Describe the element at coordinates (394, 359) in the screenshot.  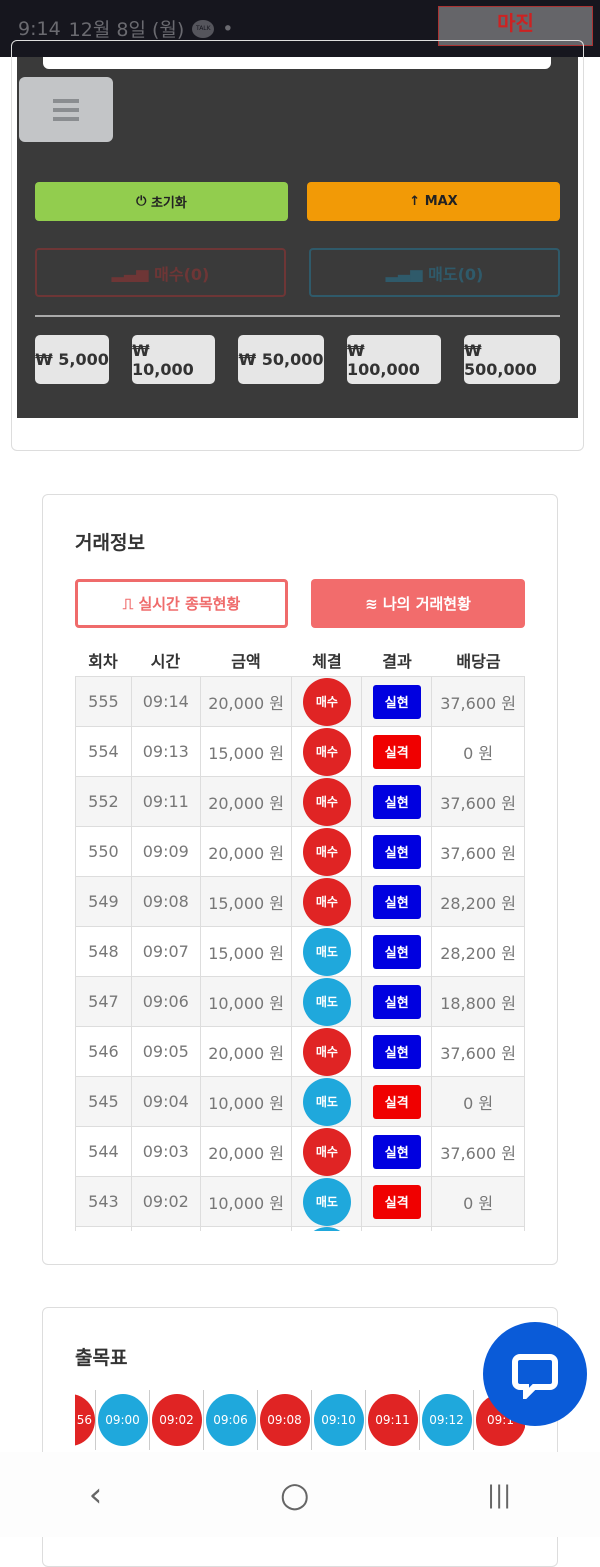
I see `amount-100000-button: ₩ 100,000` at that location.